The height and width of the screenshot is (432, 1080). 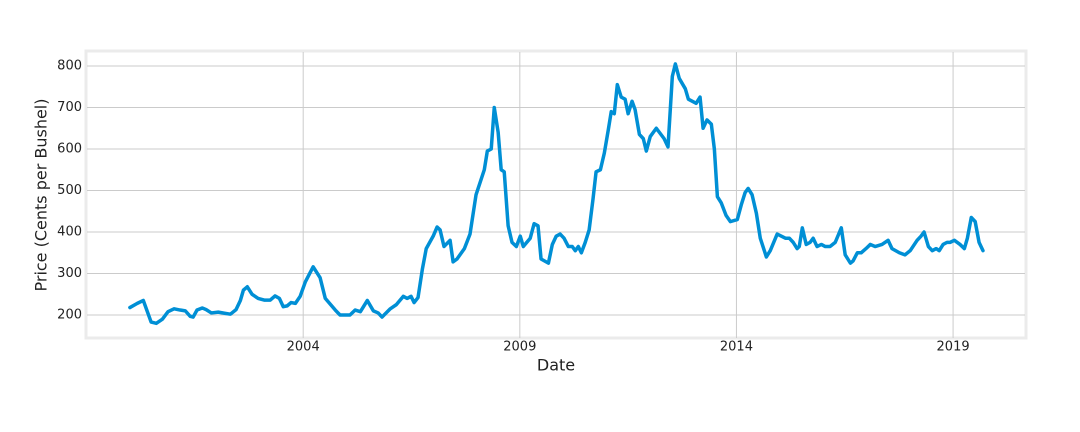 I want to click on x-tick-label: 2009, so click(x=519, y=347).